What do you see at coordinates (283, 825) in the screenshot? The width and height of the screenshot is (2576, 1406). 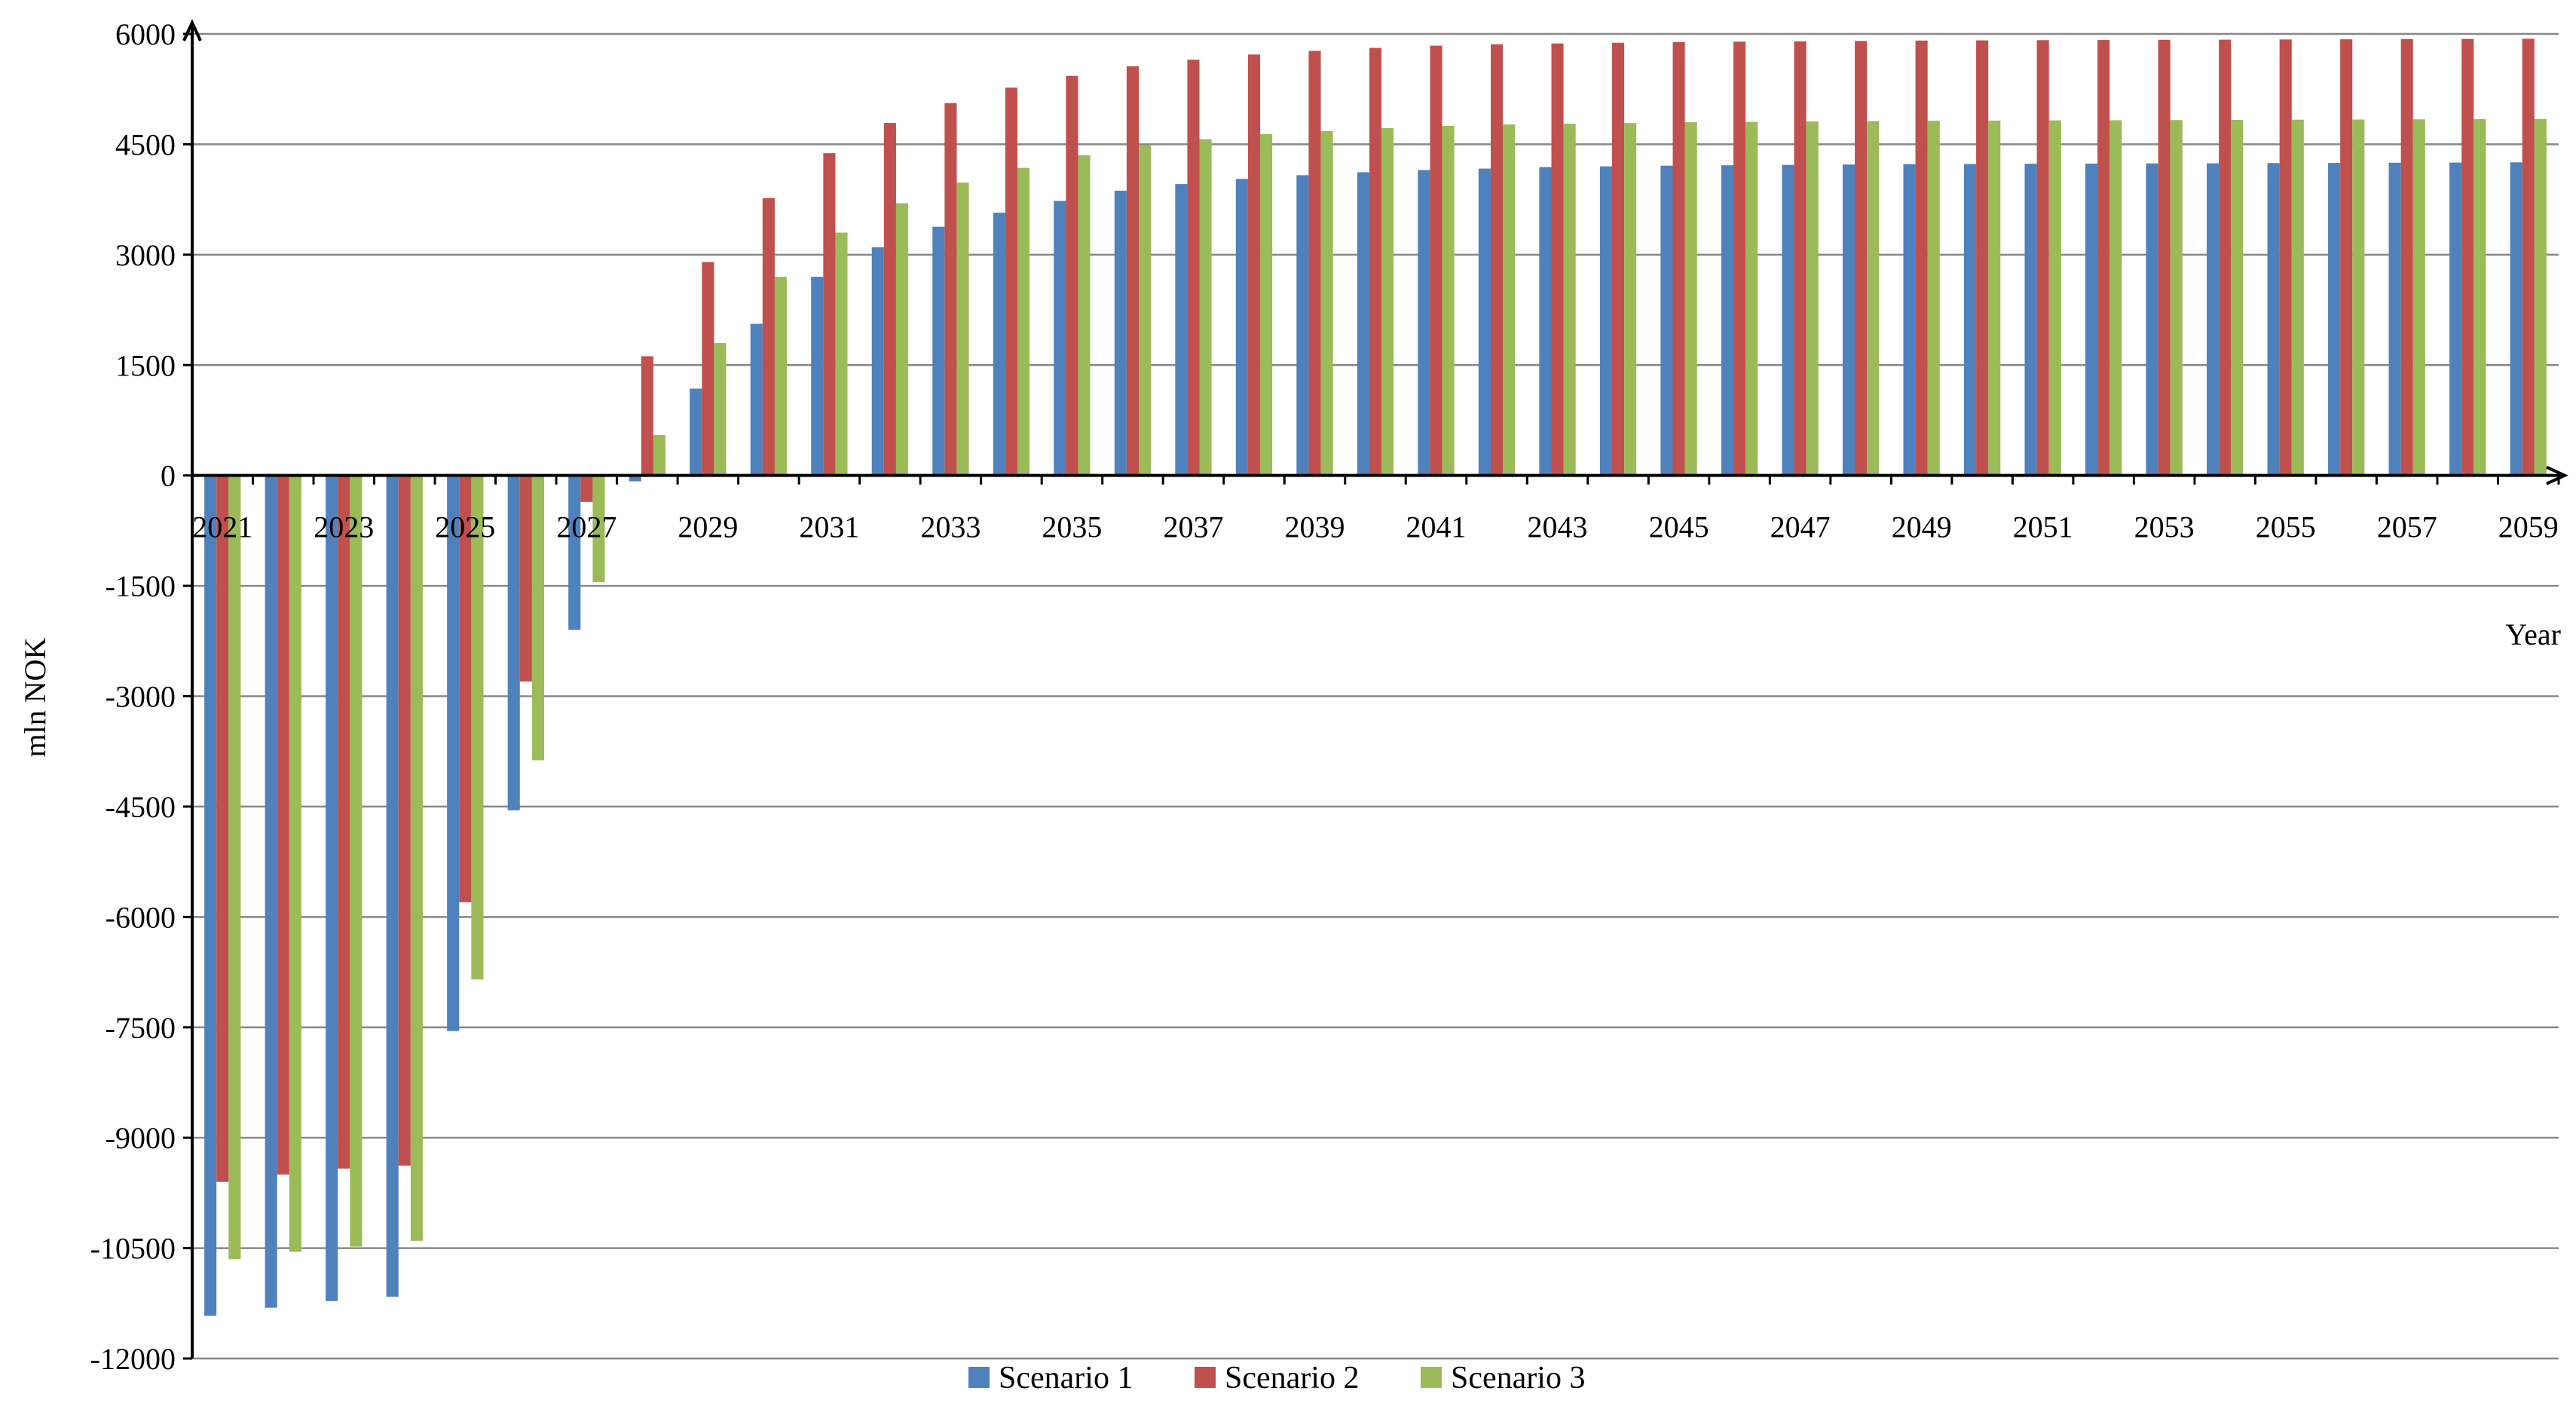 I see `bar-scenario-2-2022` at bounding box center [283, 825].